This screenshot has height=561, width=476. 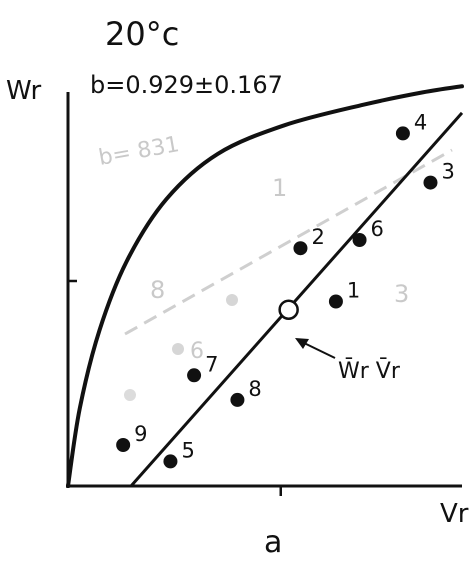 What do you see at coordinates (139, 151) in the screenshot?
I see `faded-b-value: b= 831` at bounding box center [139, 151].